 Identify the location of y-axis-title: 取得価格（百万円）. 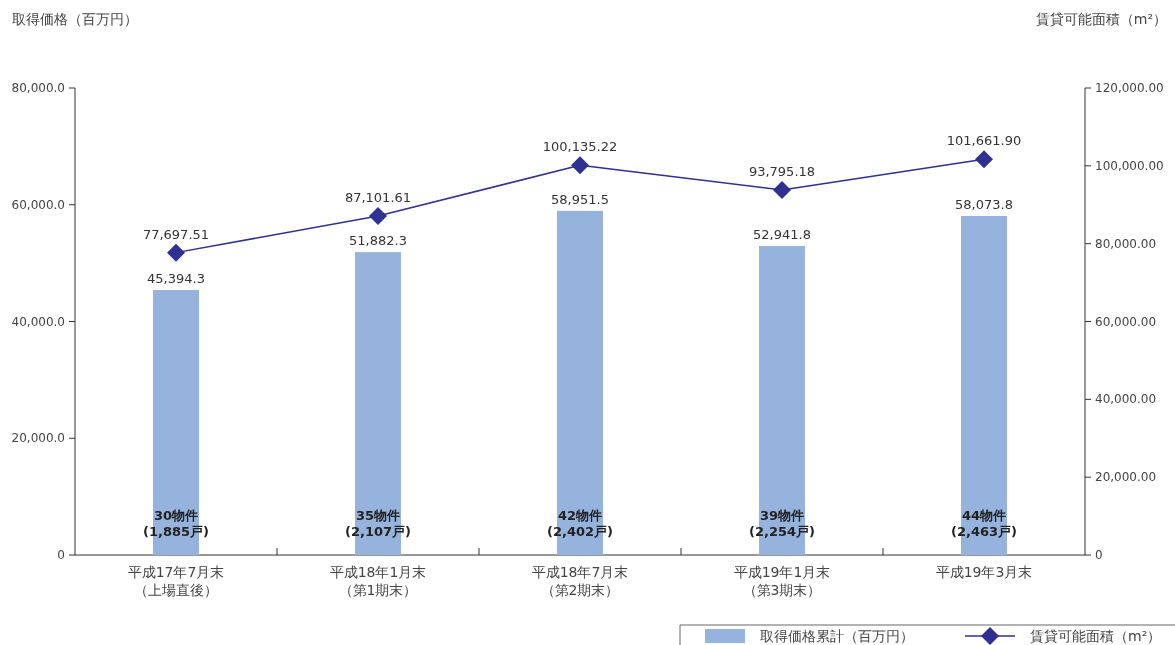
(75, 19).